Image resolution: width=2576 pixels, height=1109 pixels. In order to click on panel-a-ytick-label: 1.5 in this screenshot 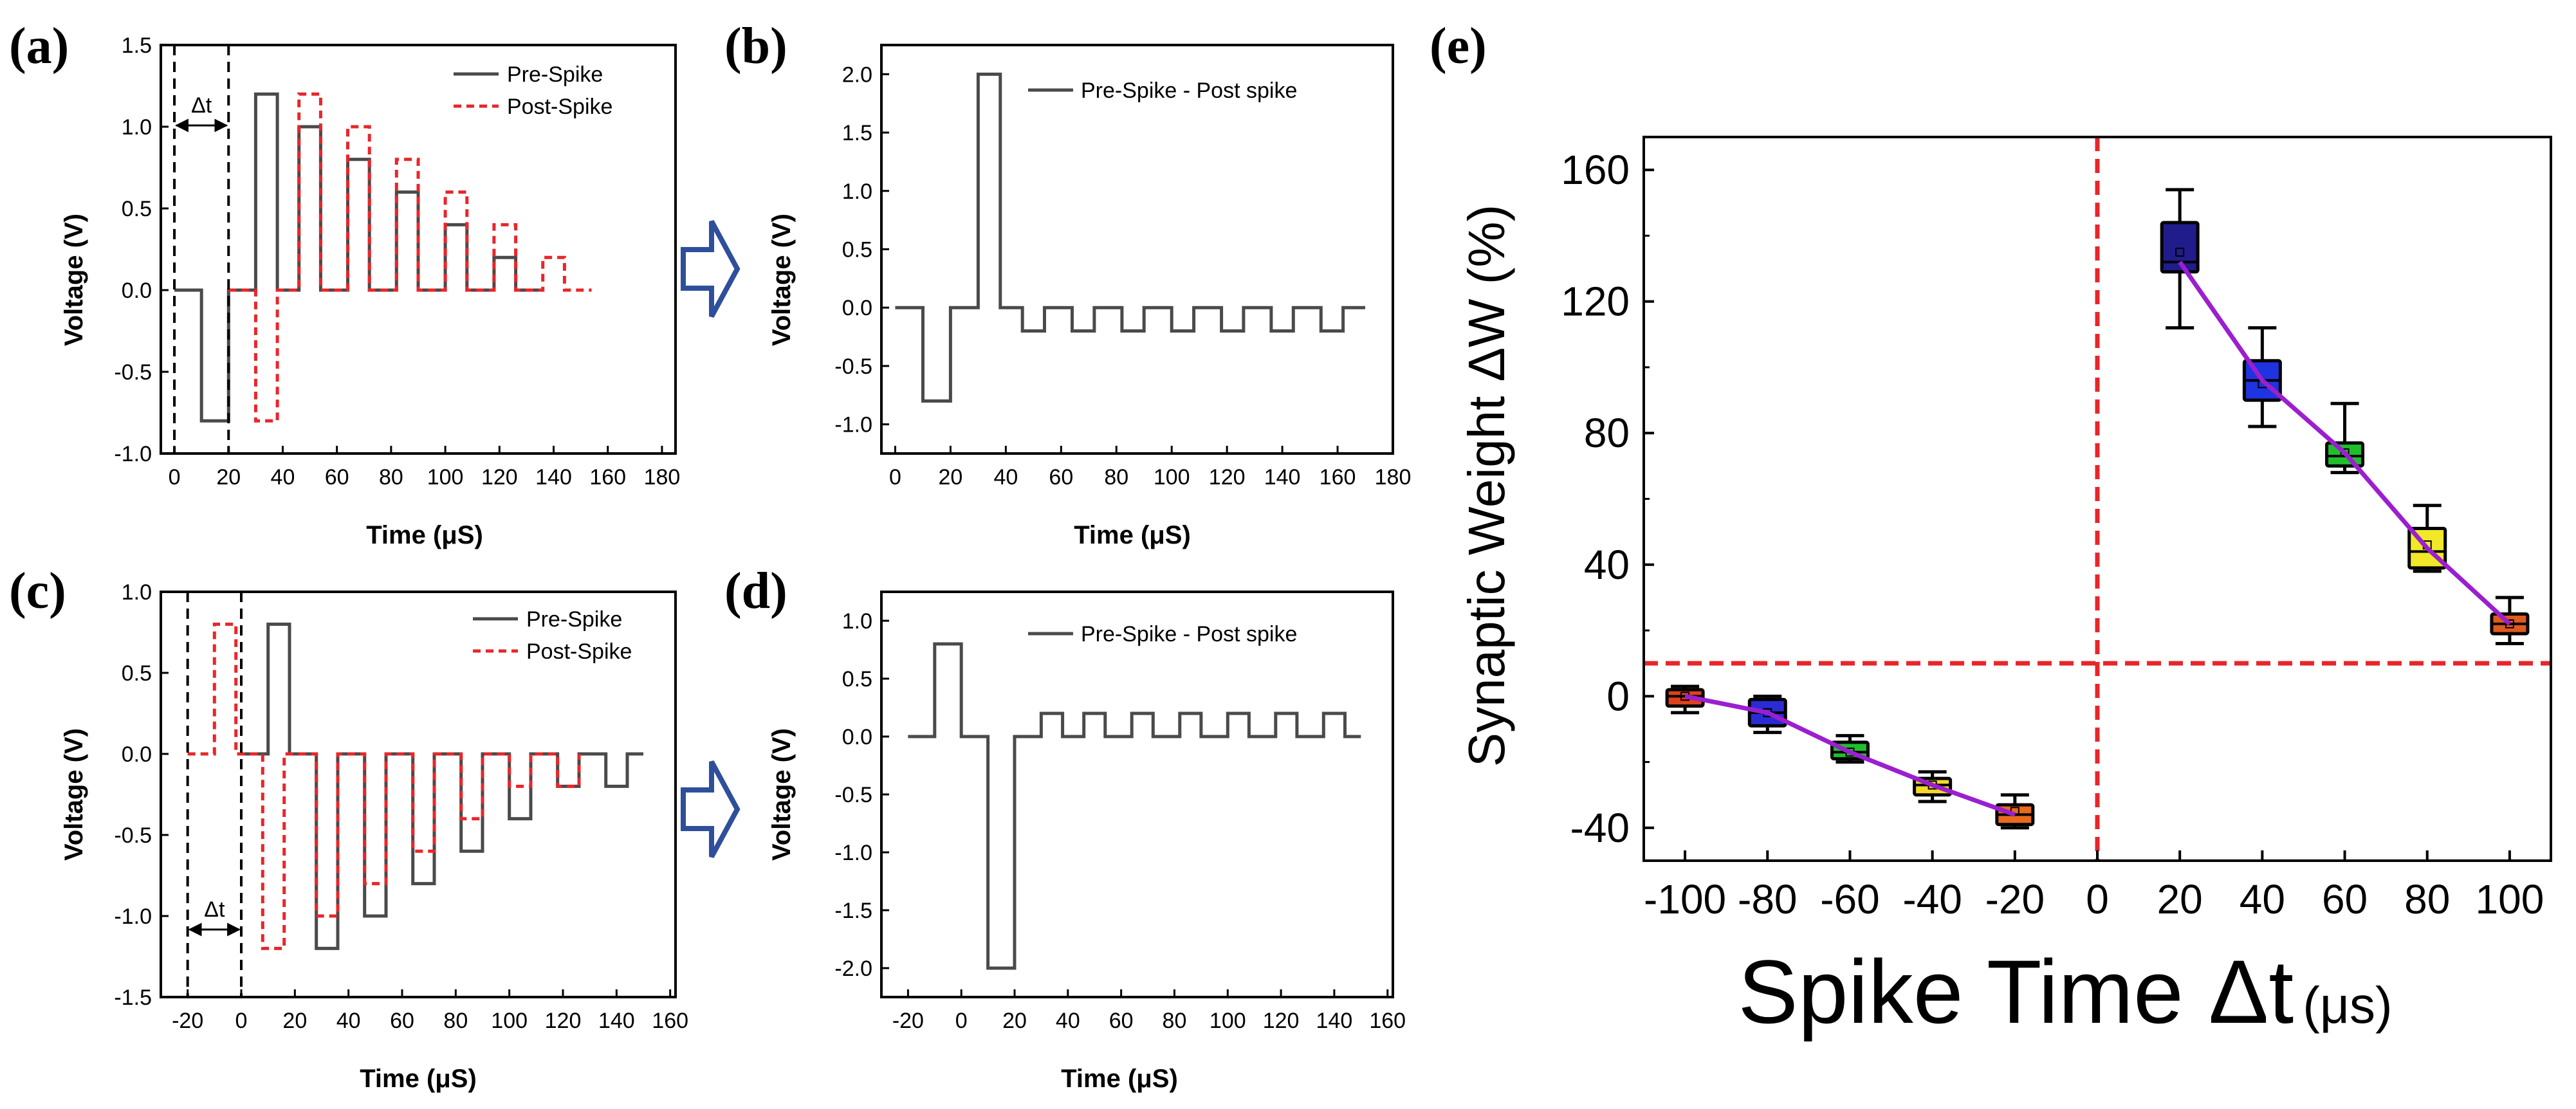, I will do `click(137, 46)`.